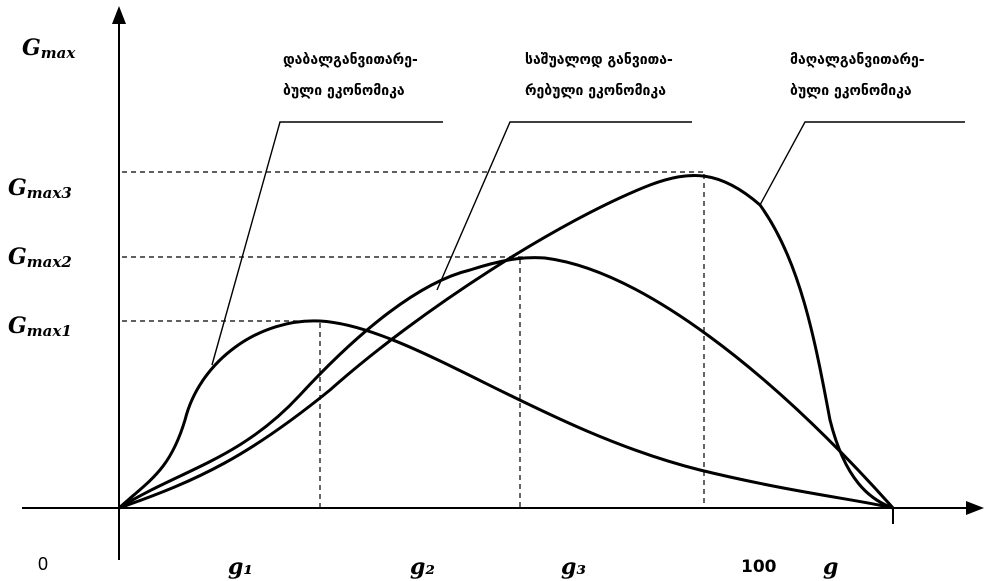 This screenshot has width=985, height=581. I want to click on annotation-low-line2: ბული ეკონომიკა, so click(344, 91).